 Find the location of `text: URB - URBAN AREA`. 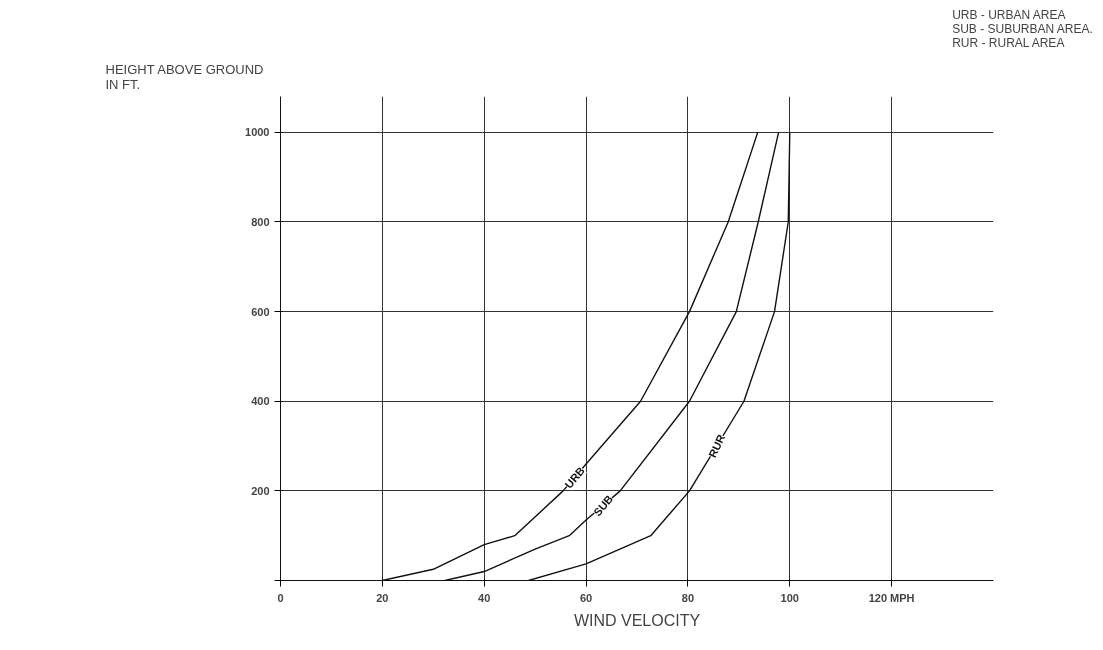

text: URB - URBAN AREA is located at coordinates (1009, 14).